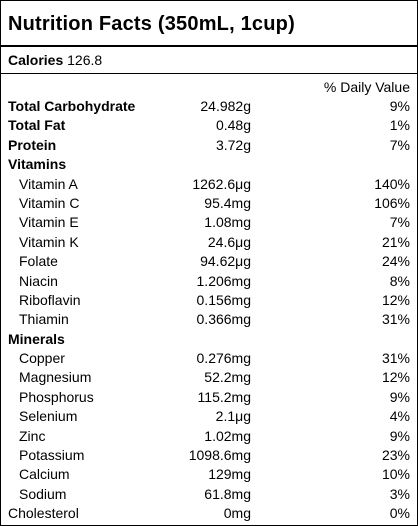 Image resolution: width=418 pixels, height=526 pixels. What do you see at coordinates (48, 416) in the screenshot?
I see `nutrient-name: Selenium` at bounding box center [48, 416].